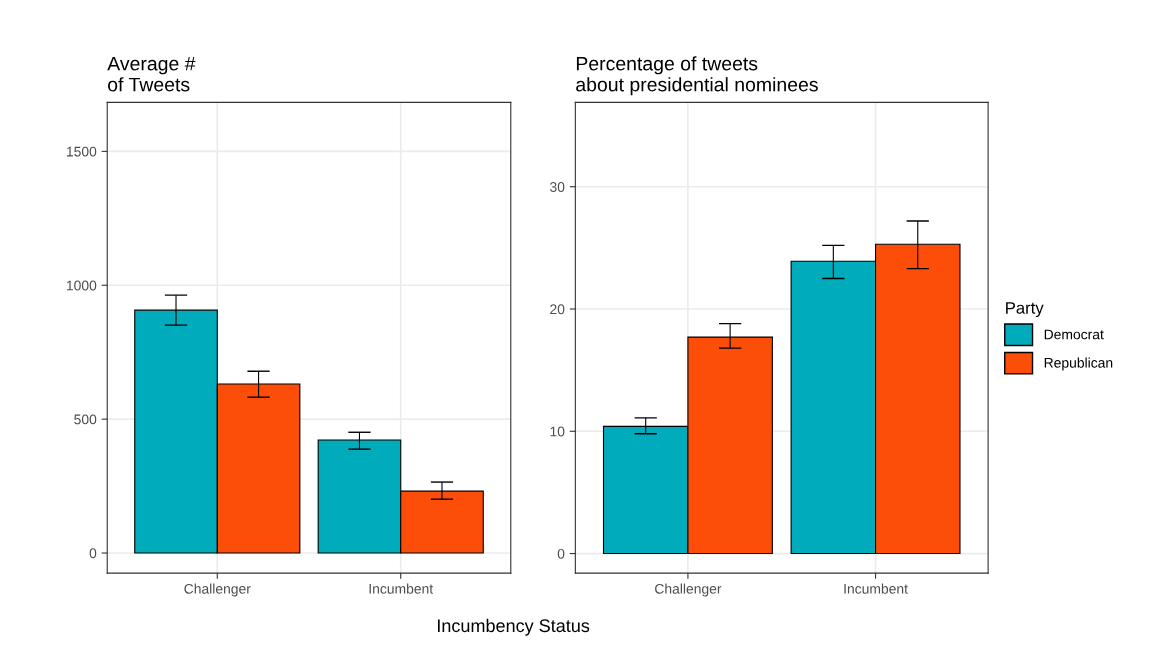 This screenshot has width=1153, height=652. Describe the element at coordinates (151, 74) in the screenshot. I see `chart-title: Average # of Tweets` at that location.